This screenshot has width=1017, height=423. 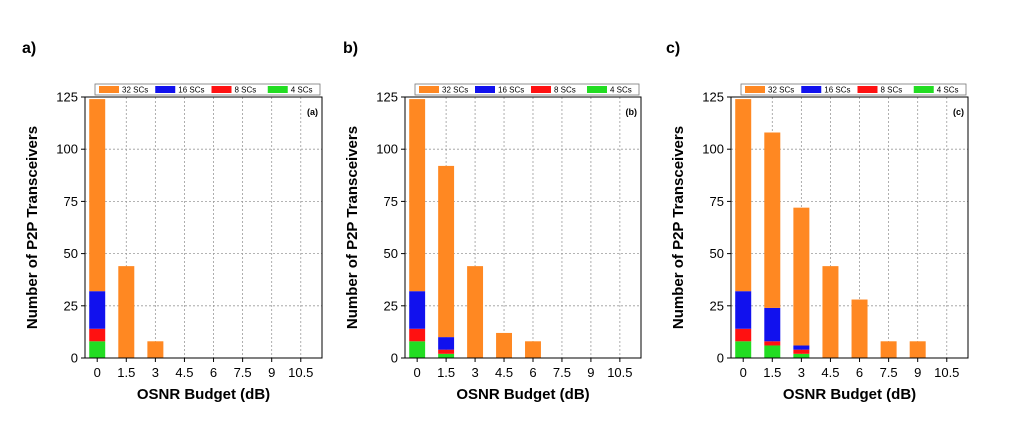 What do you see at coordinates (29, 48) in the screenshot?
I see `panel-letter: a)` at bounding box center [29, 48].